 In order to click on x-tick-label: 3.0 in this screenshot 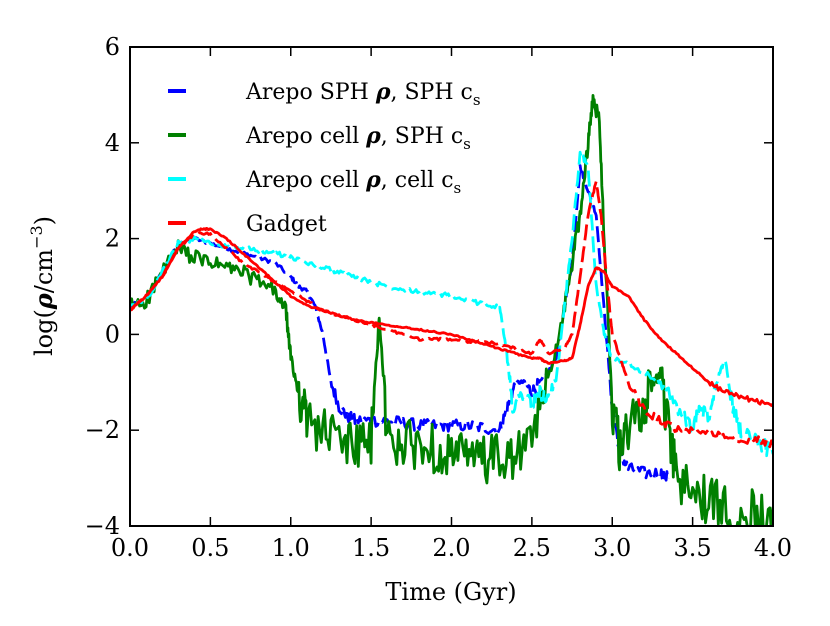, I will do `click(612, 548)`.